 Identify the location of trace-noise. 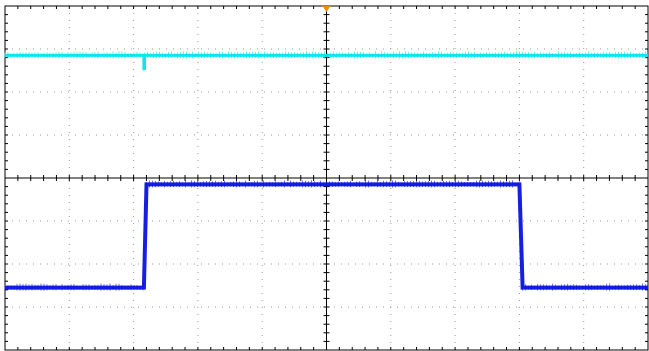
(325, 61).